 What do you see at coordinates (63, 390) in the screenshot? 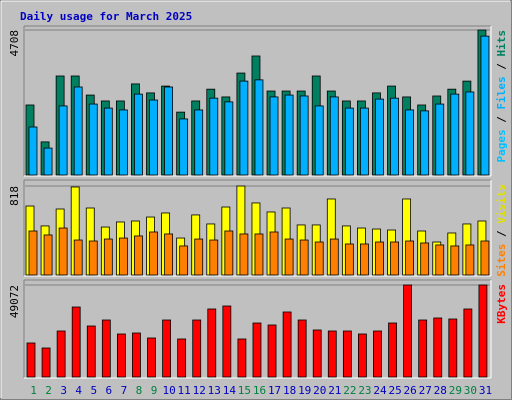
I see `x-tick-label: 3` at bounding box center [63, 390].